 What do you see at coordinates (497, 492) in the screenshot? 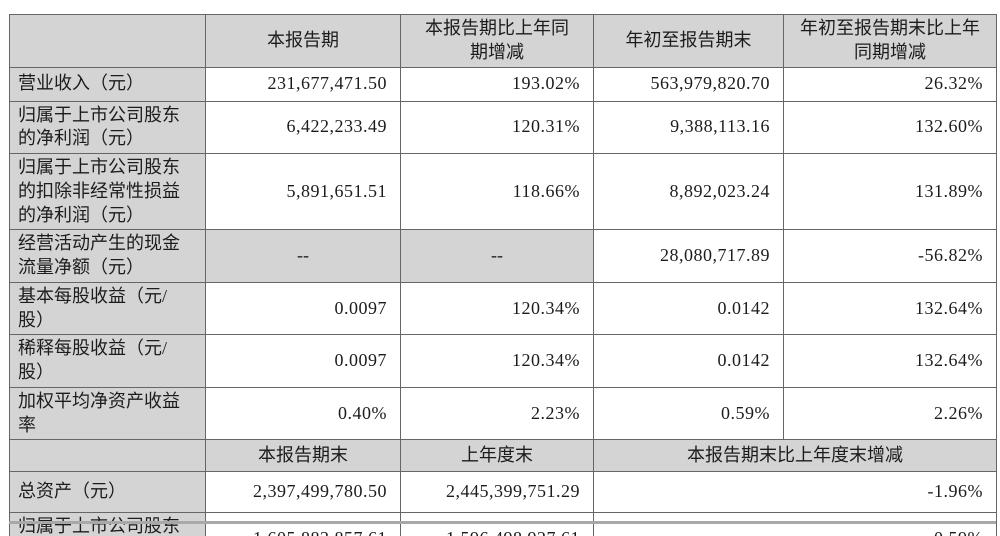
I see `value-cell: 2,445,399,751.29` at bounding box center [497, 492].